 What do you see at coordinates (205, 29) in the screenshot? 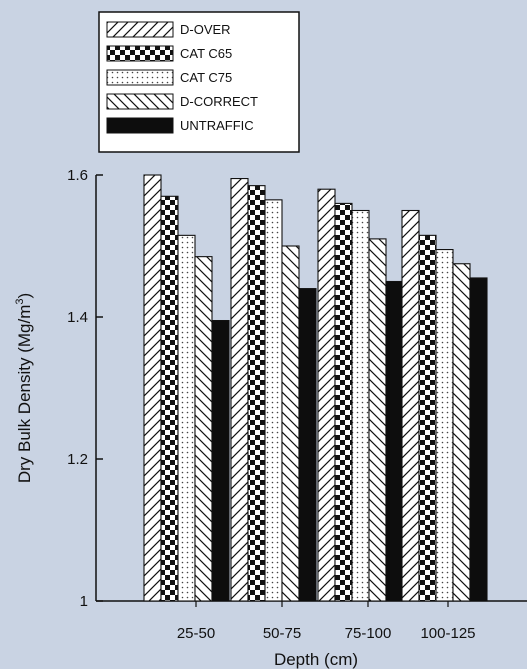
I see `legend-label: D-OVER` at bounding box center [205, 29].